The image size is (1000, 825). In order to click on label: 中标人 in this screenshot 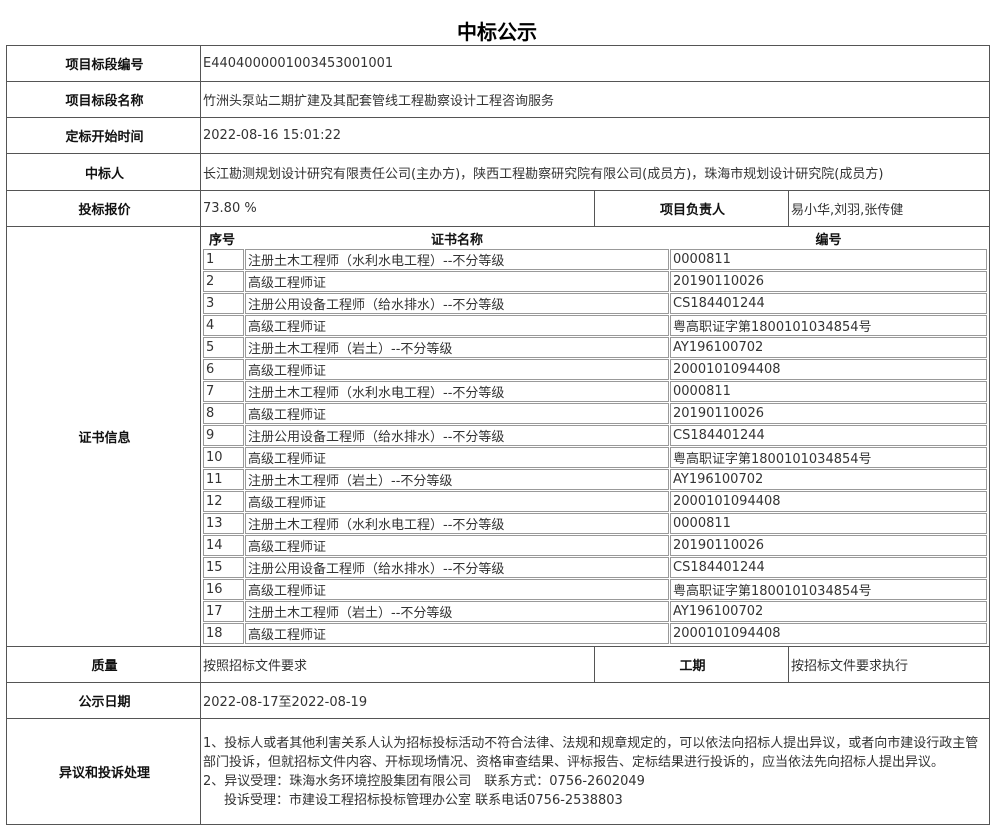, I will do `click(103, 172)`.